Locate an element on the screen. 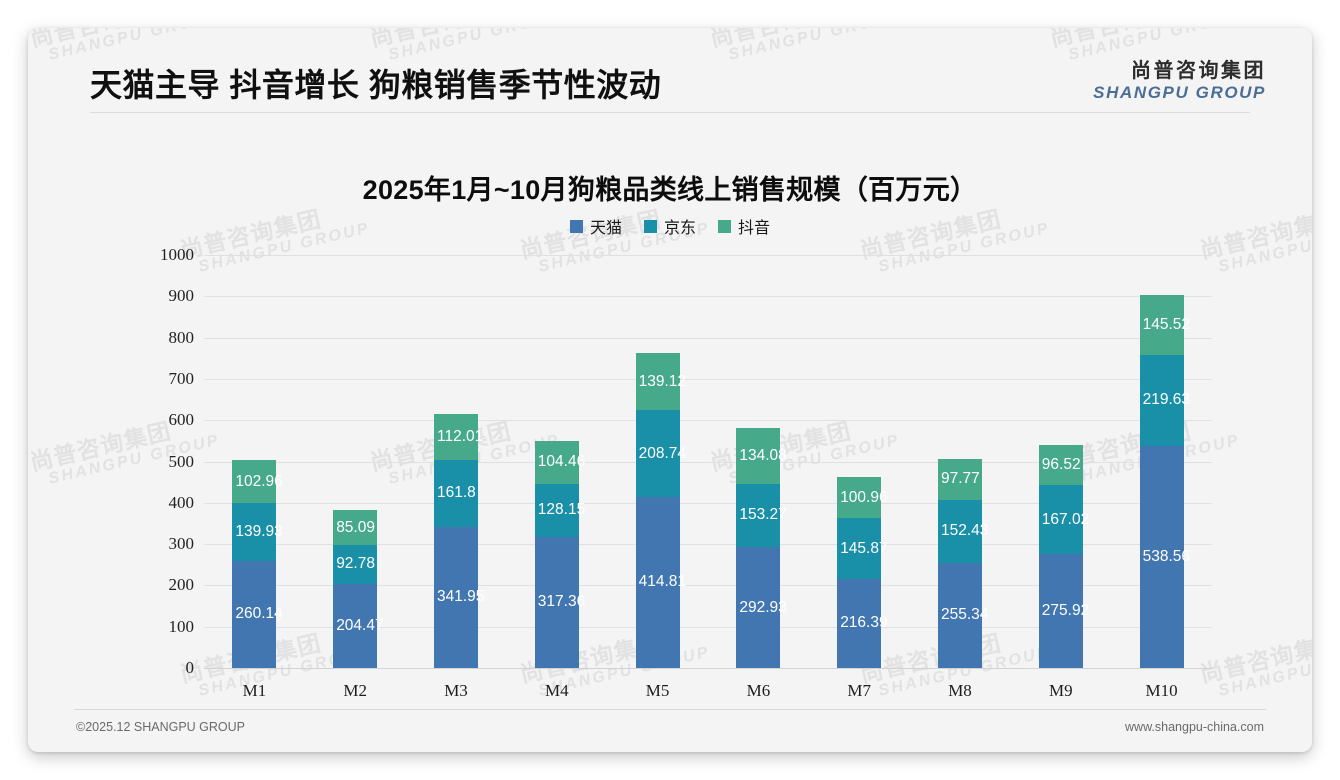 This screenshot has height=780, width=1340. bar-group: 538.56 219.63 145.52 M10 is located at coordinates (1164, 497).